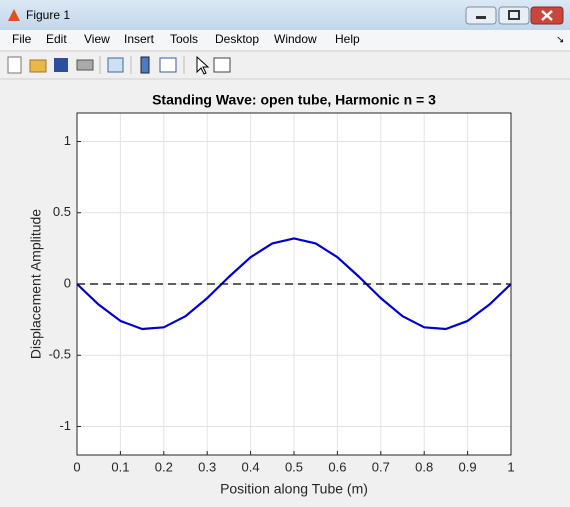  What do you see at coordinates (424, 466) in the screenshot?
I see `x-tick-label: 0.8` at bounding box center [424, 466].